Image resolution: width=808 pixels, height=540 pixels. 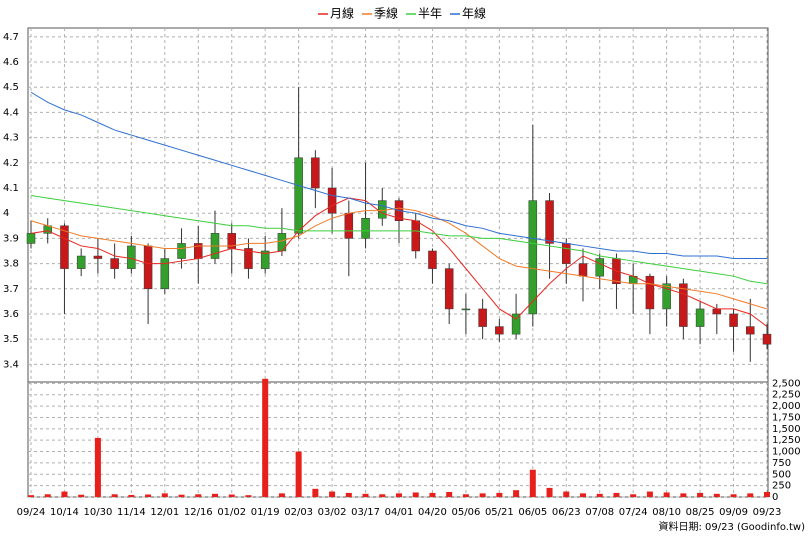 I want to click on y2-tick-label: 1,000, so click(x=786, y=452).